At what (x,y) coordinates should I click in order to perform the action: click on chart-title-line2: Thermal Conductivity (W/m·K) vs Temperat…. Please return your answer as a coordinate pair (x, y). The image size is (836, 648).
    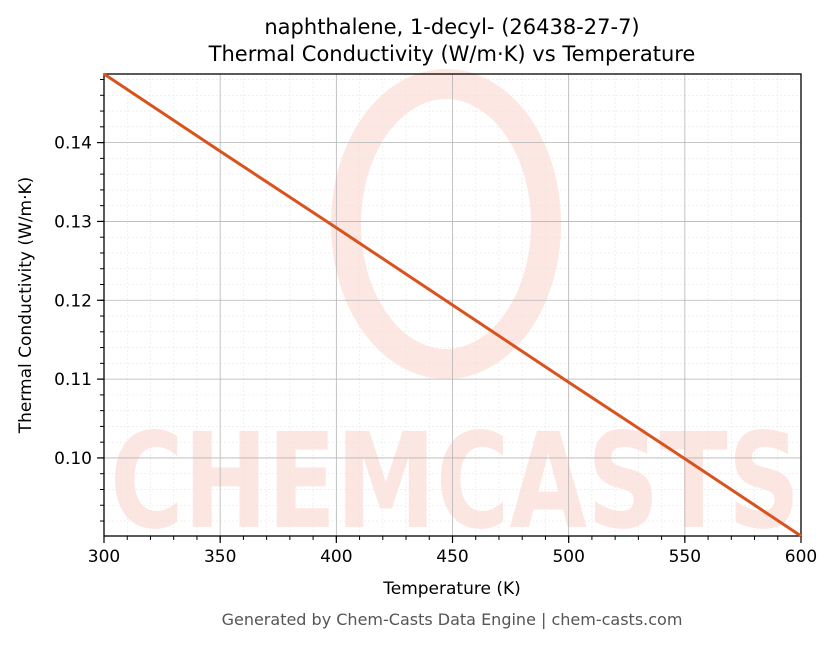
    Looking at the image, I should click on (452, 54).